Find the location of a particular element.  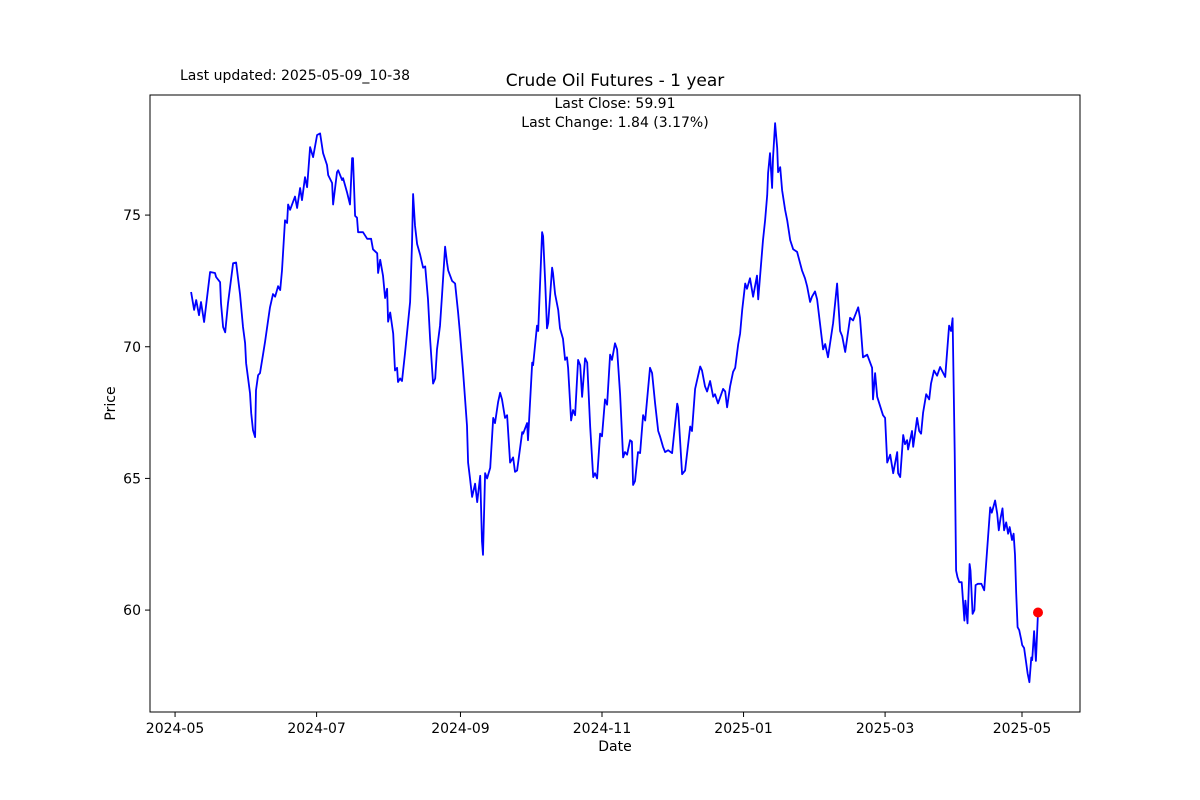

x-tick-label: 2024-05 is located at coordinates (175, 729).